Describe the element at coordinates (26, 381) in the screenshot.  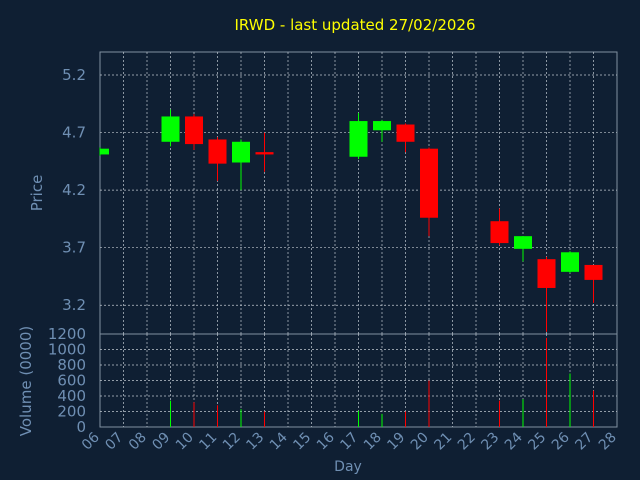
I see `volume-axis-label: Volume (0000)` at that location.